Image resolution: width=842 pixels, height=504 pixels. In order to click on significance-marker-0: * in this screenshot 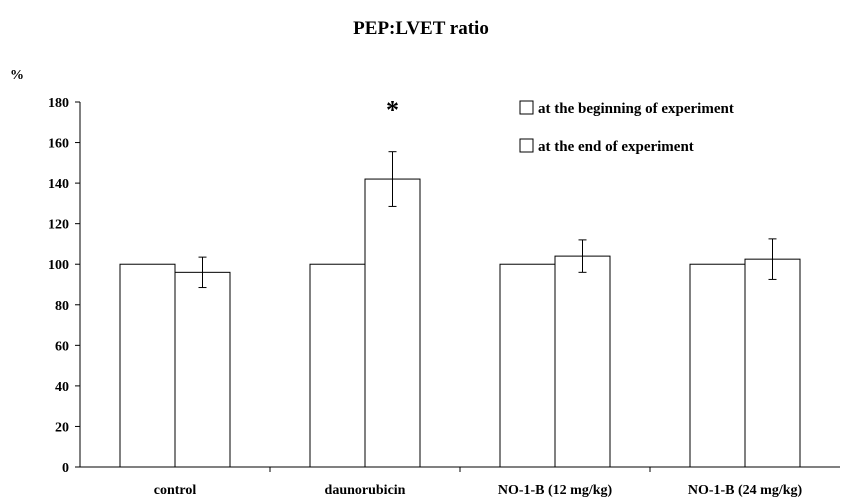, I will do `click(392, 110)`.